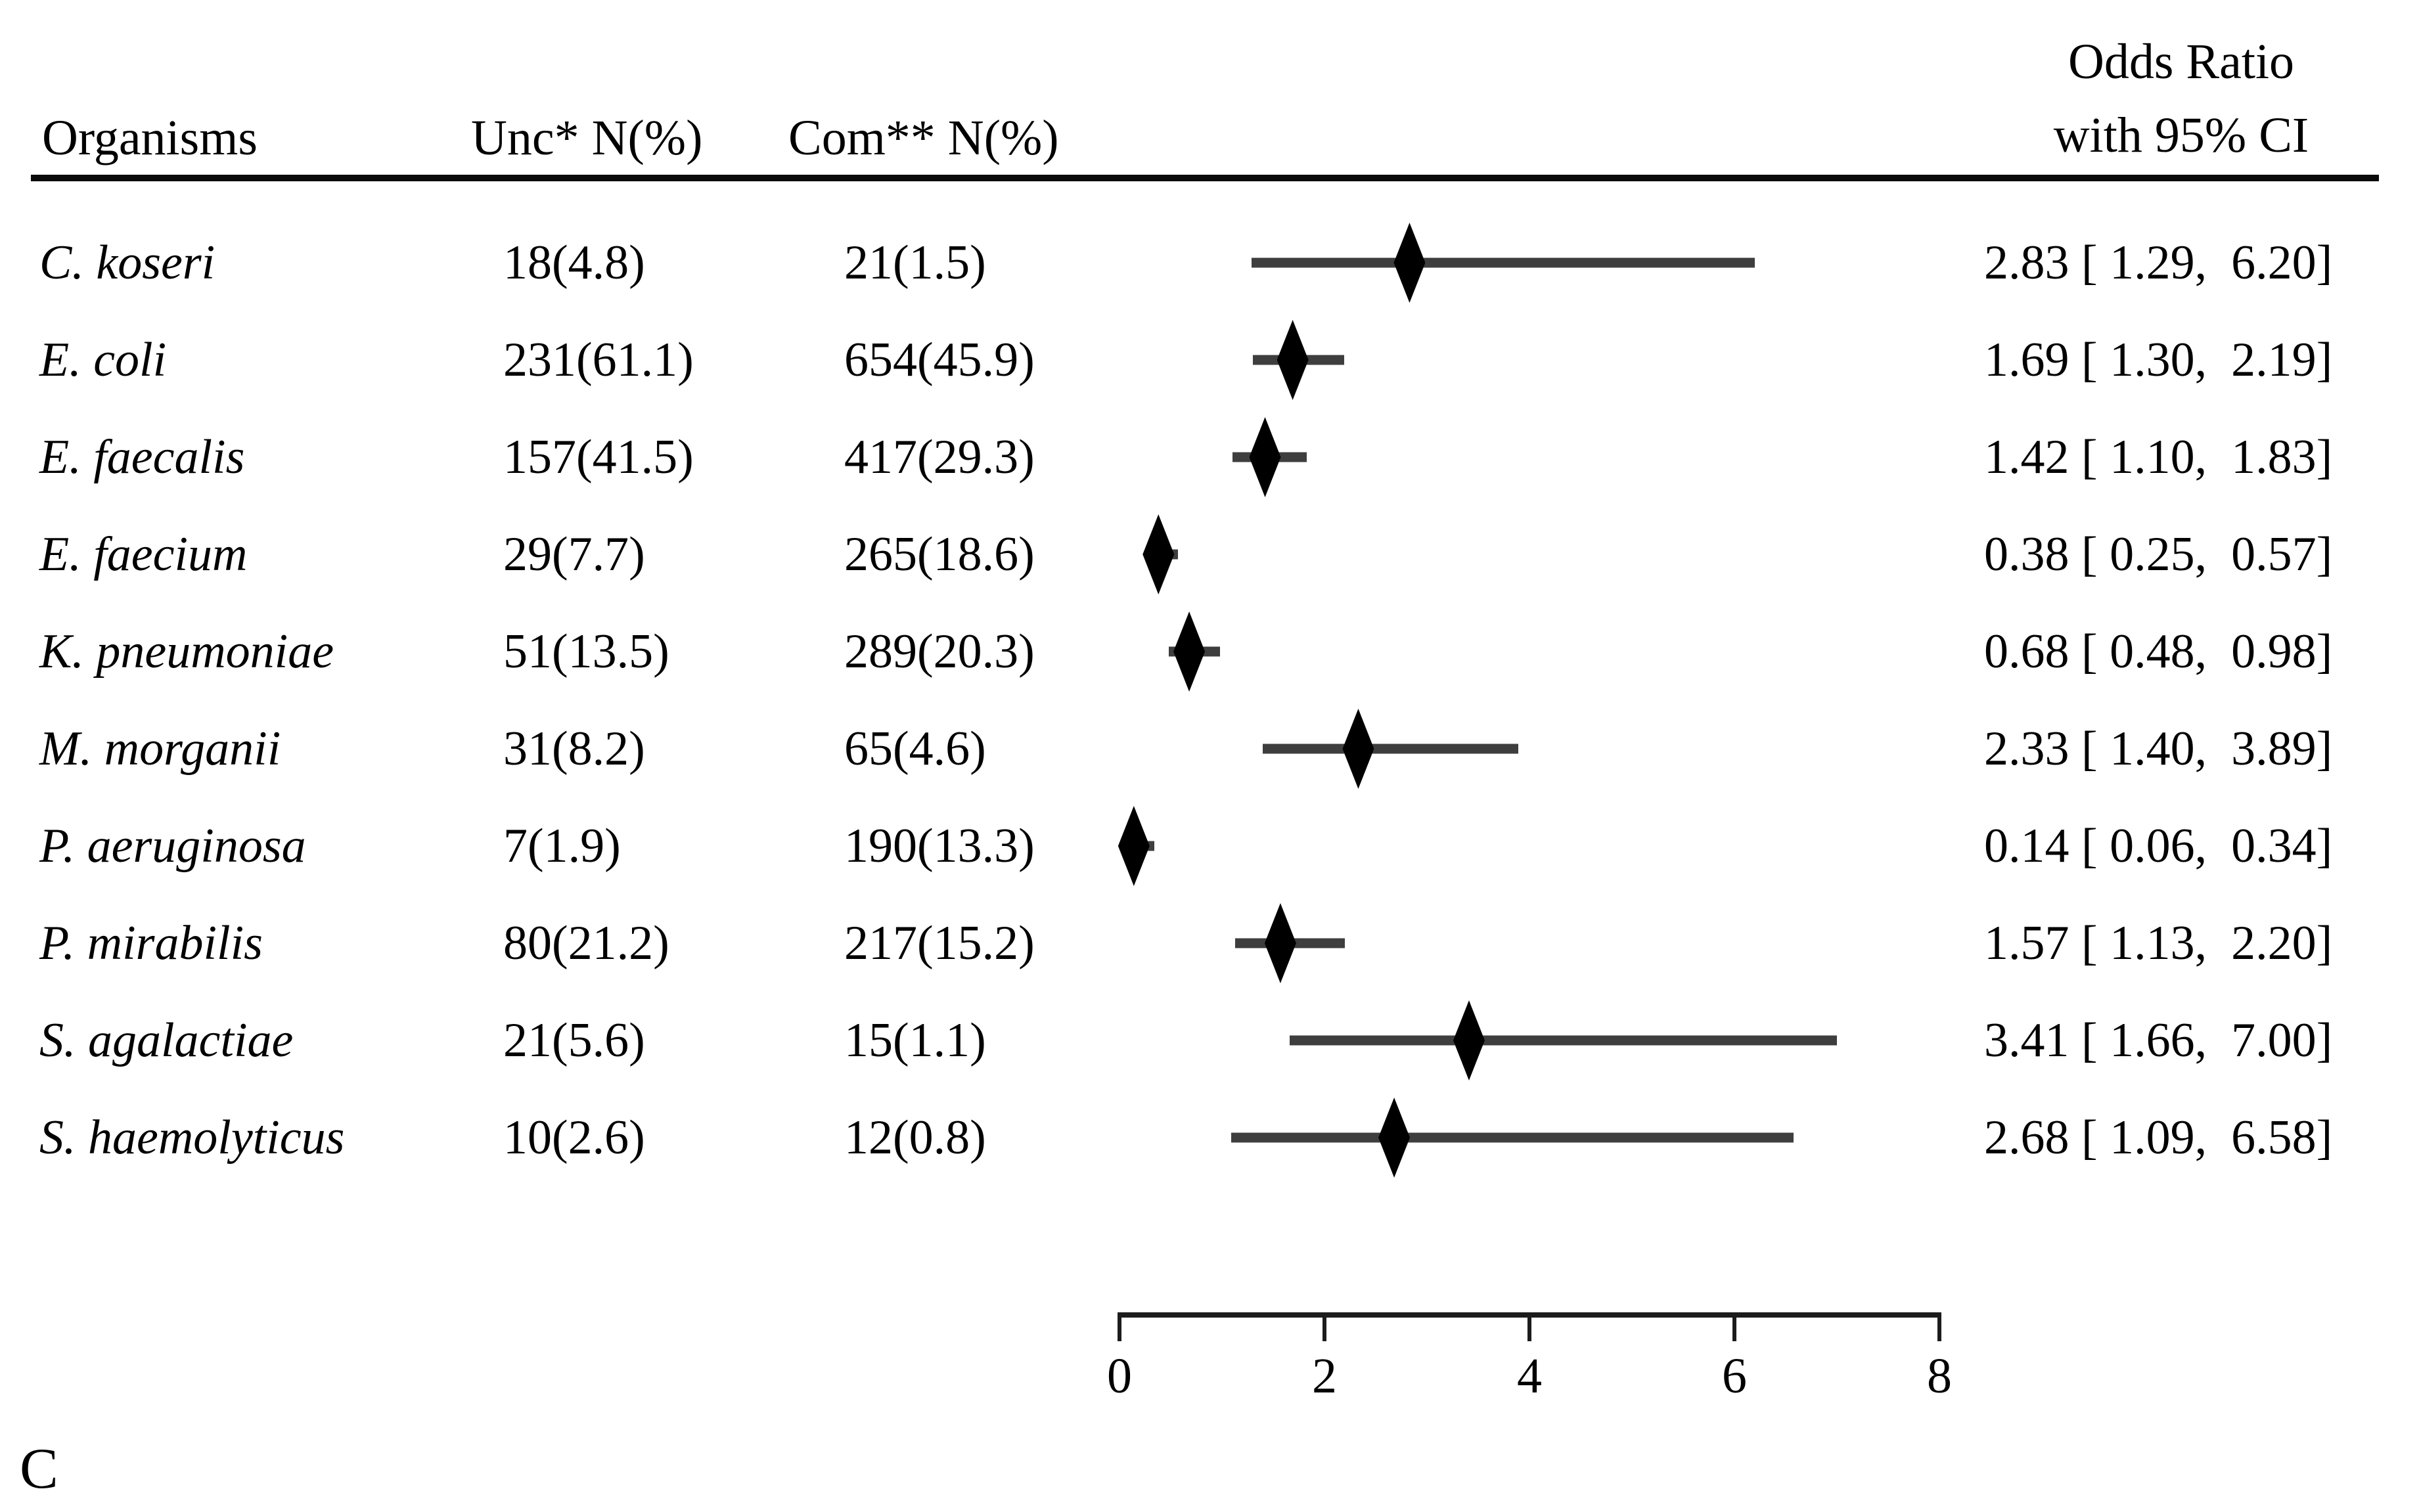 This screenshot has height=1512, width=2419. What do you see at coordinates (586, 651) in the screenshot?
I see `unc-count: 51(13.5)` at bounding box center [586, 651].